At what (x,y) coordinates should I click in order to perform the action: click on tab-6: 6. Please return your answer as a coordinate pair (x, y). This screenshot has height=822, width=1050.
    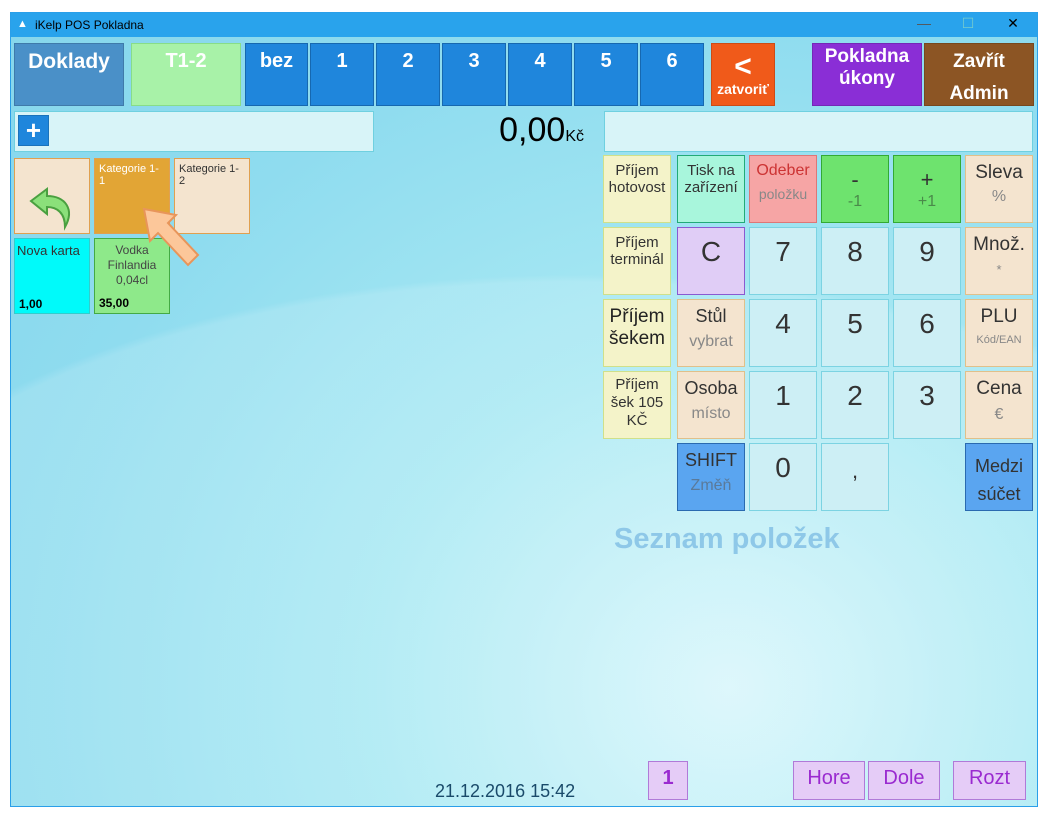
    Looking at the image, I should click on (672, 74).